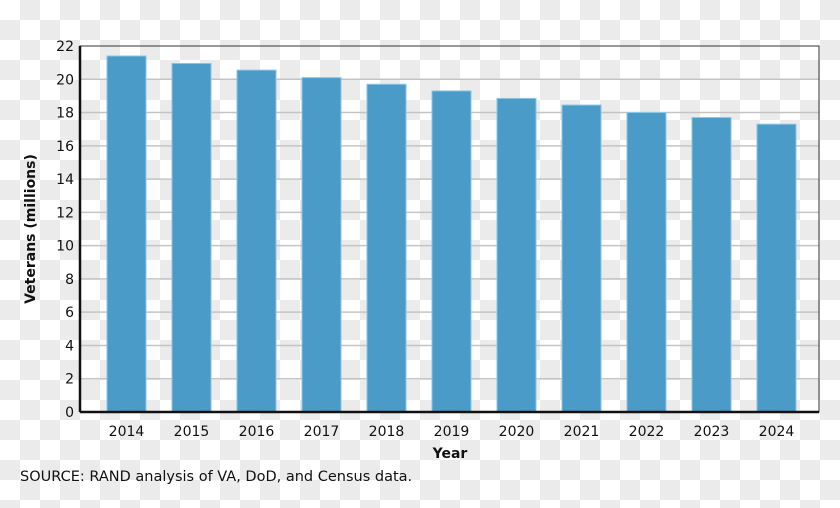  What do you see at coordinates (65, 213) in the screenshot?
I see `y-tick-label: 12` at bounding box center [65, 213].